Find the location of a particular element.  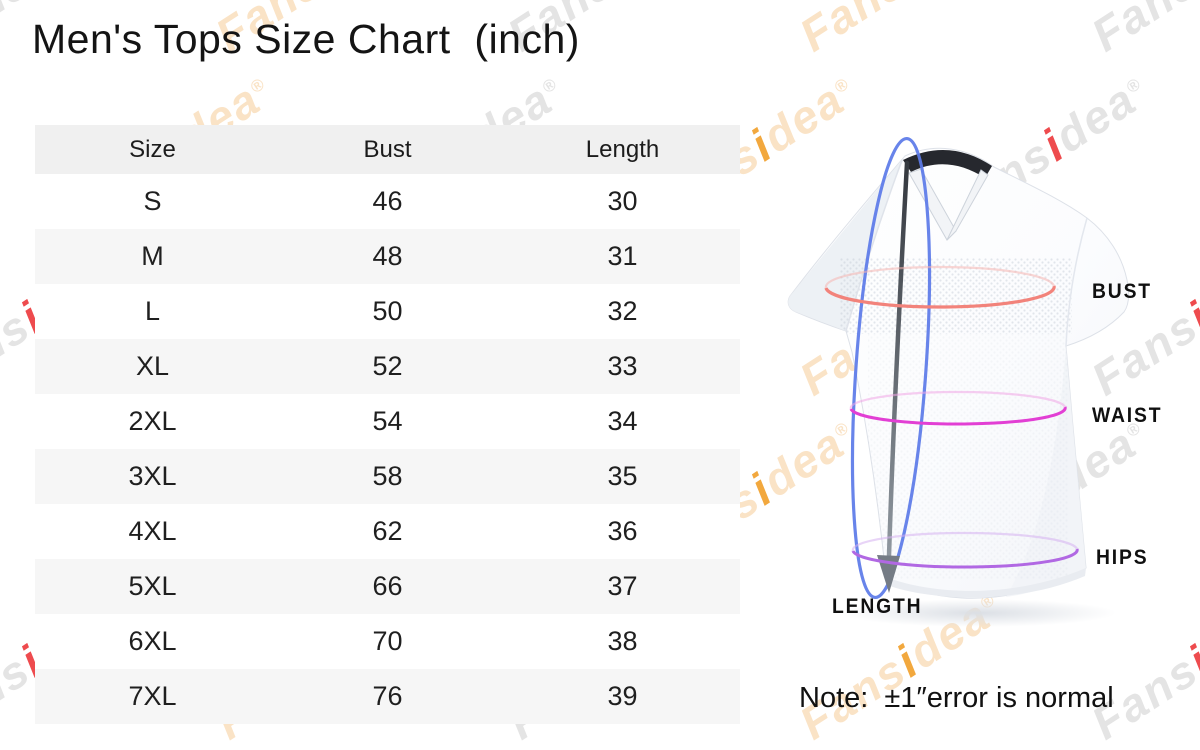

cell-size: S is located at coordinates (152, 201).